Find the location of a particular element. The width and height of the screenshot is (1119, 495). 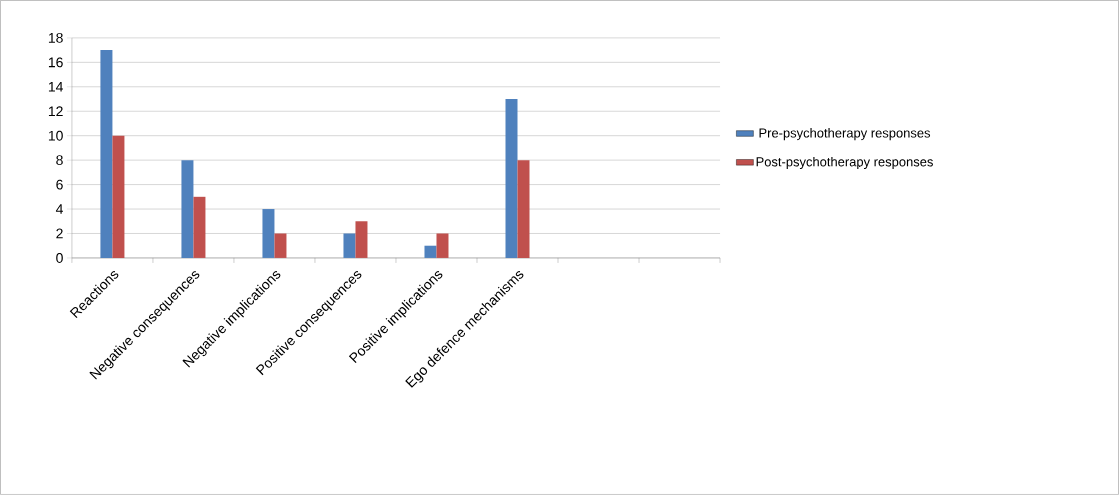

y-tick-label: 0 is located at coordinates (59, 258).